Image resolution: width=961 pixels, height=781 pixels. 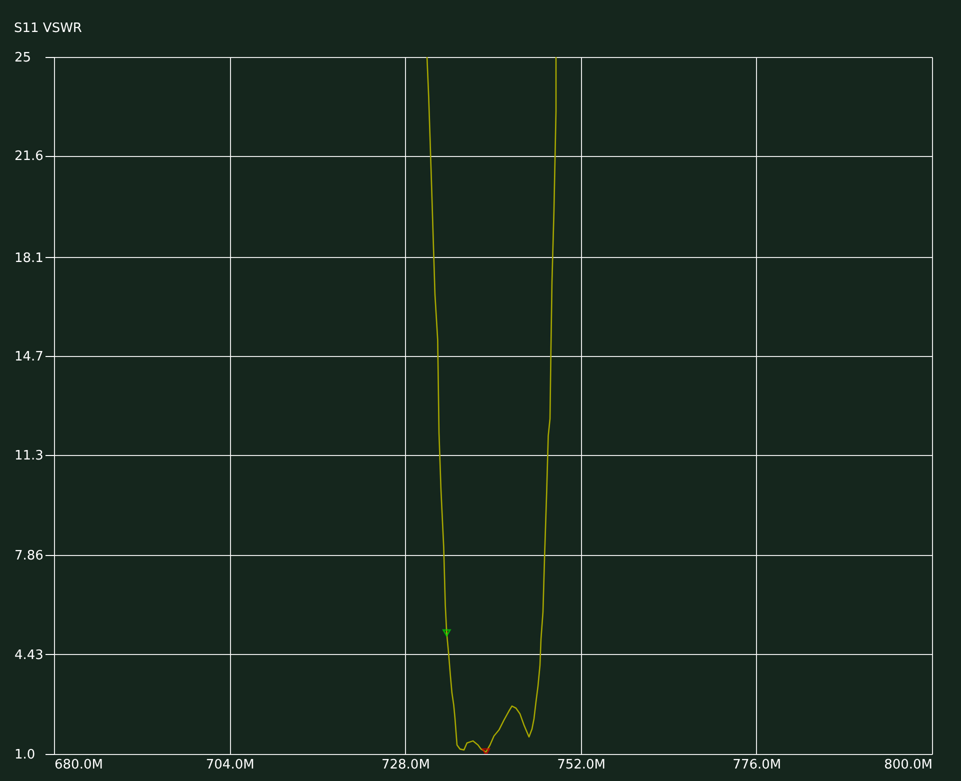 I want to click on x-tick-label: 776.0M, so click(x=757, y=765).